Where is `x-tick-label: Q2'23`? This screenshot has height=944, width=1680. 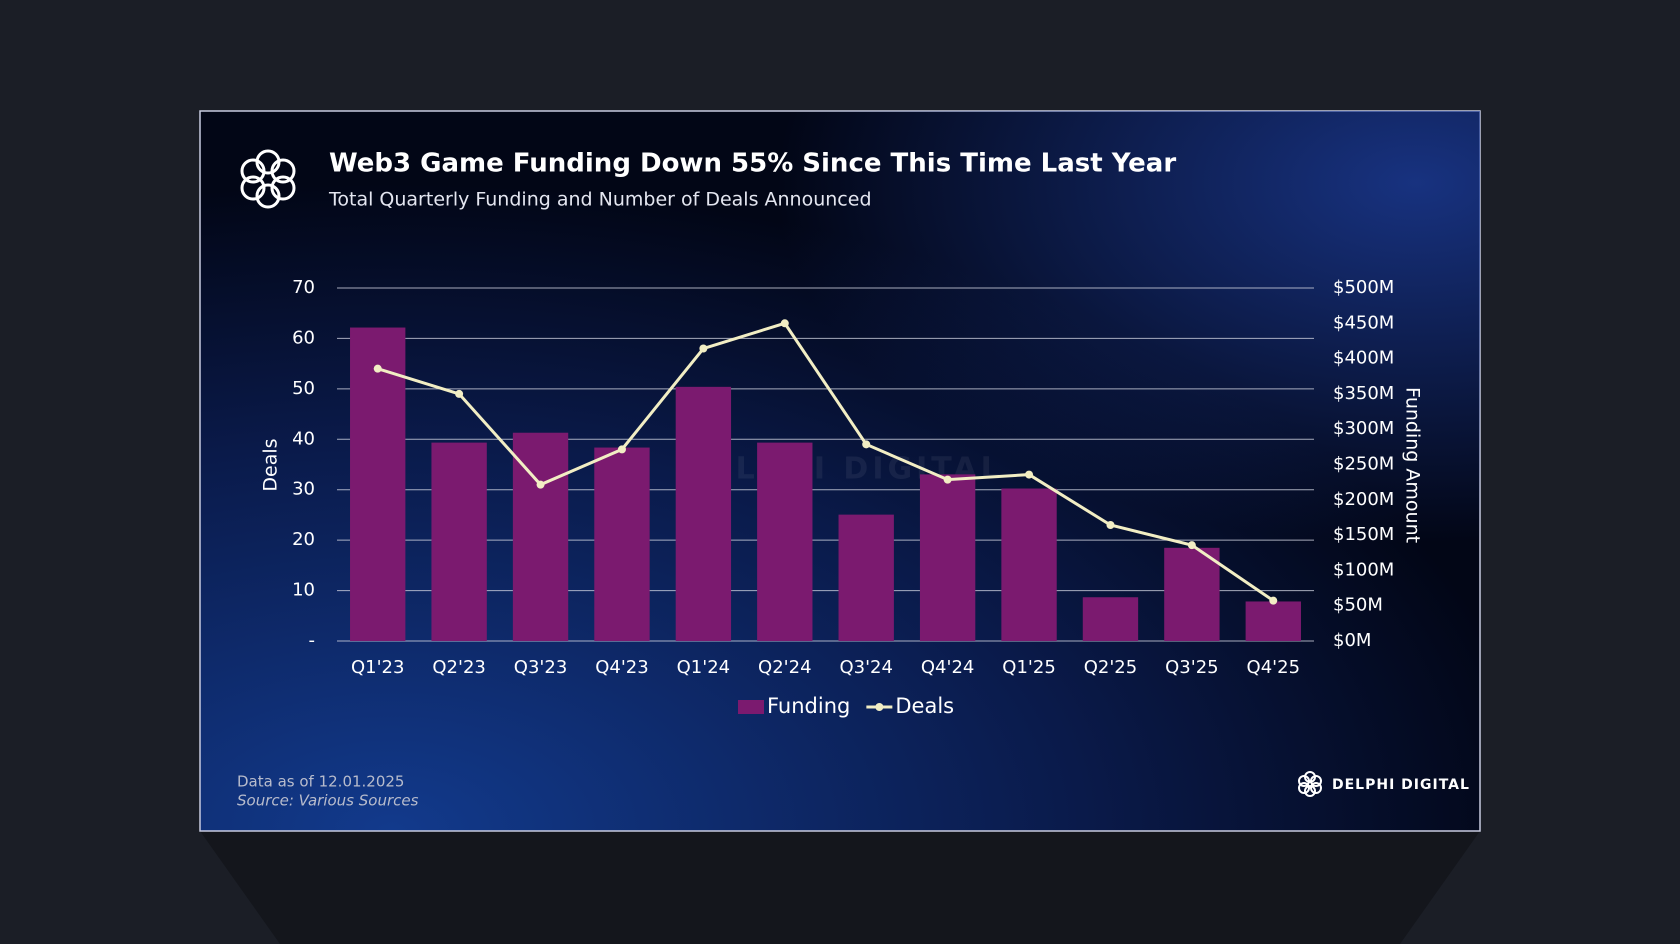
x-tick-label: Q2'23 is located at coordinates (458, 667).